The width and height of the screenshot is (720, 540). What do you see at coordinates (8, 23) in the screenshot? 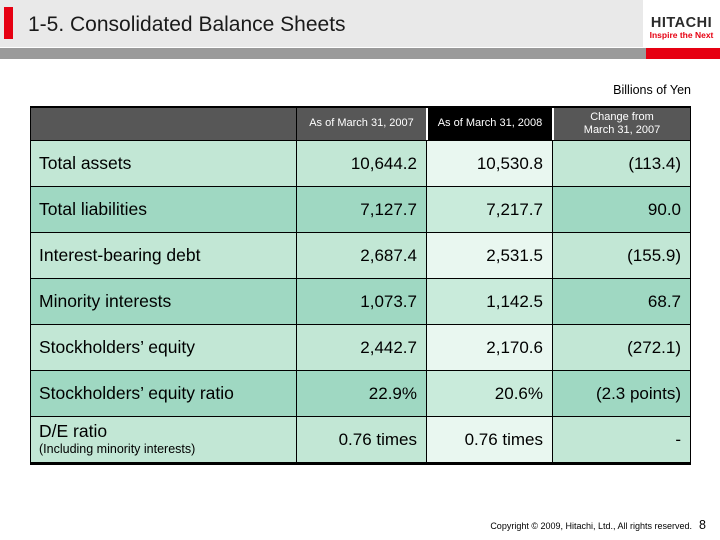
I see `red-accent-bar` at bounding box center [8, 23].